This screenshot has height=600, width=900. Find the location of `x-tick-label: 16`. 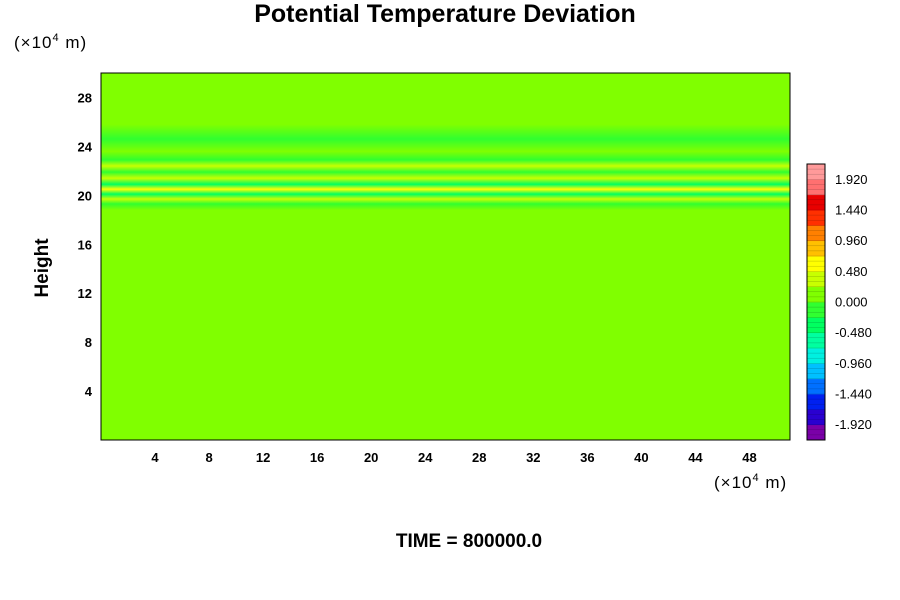

x-tick-label: 16 is located at coordinates (317, 457).